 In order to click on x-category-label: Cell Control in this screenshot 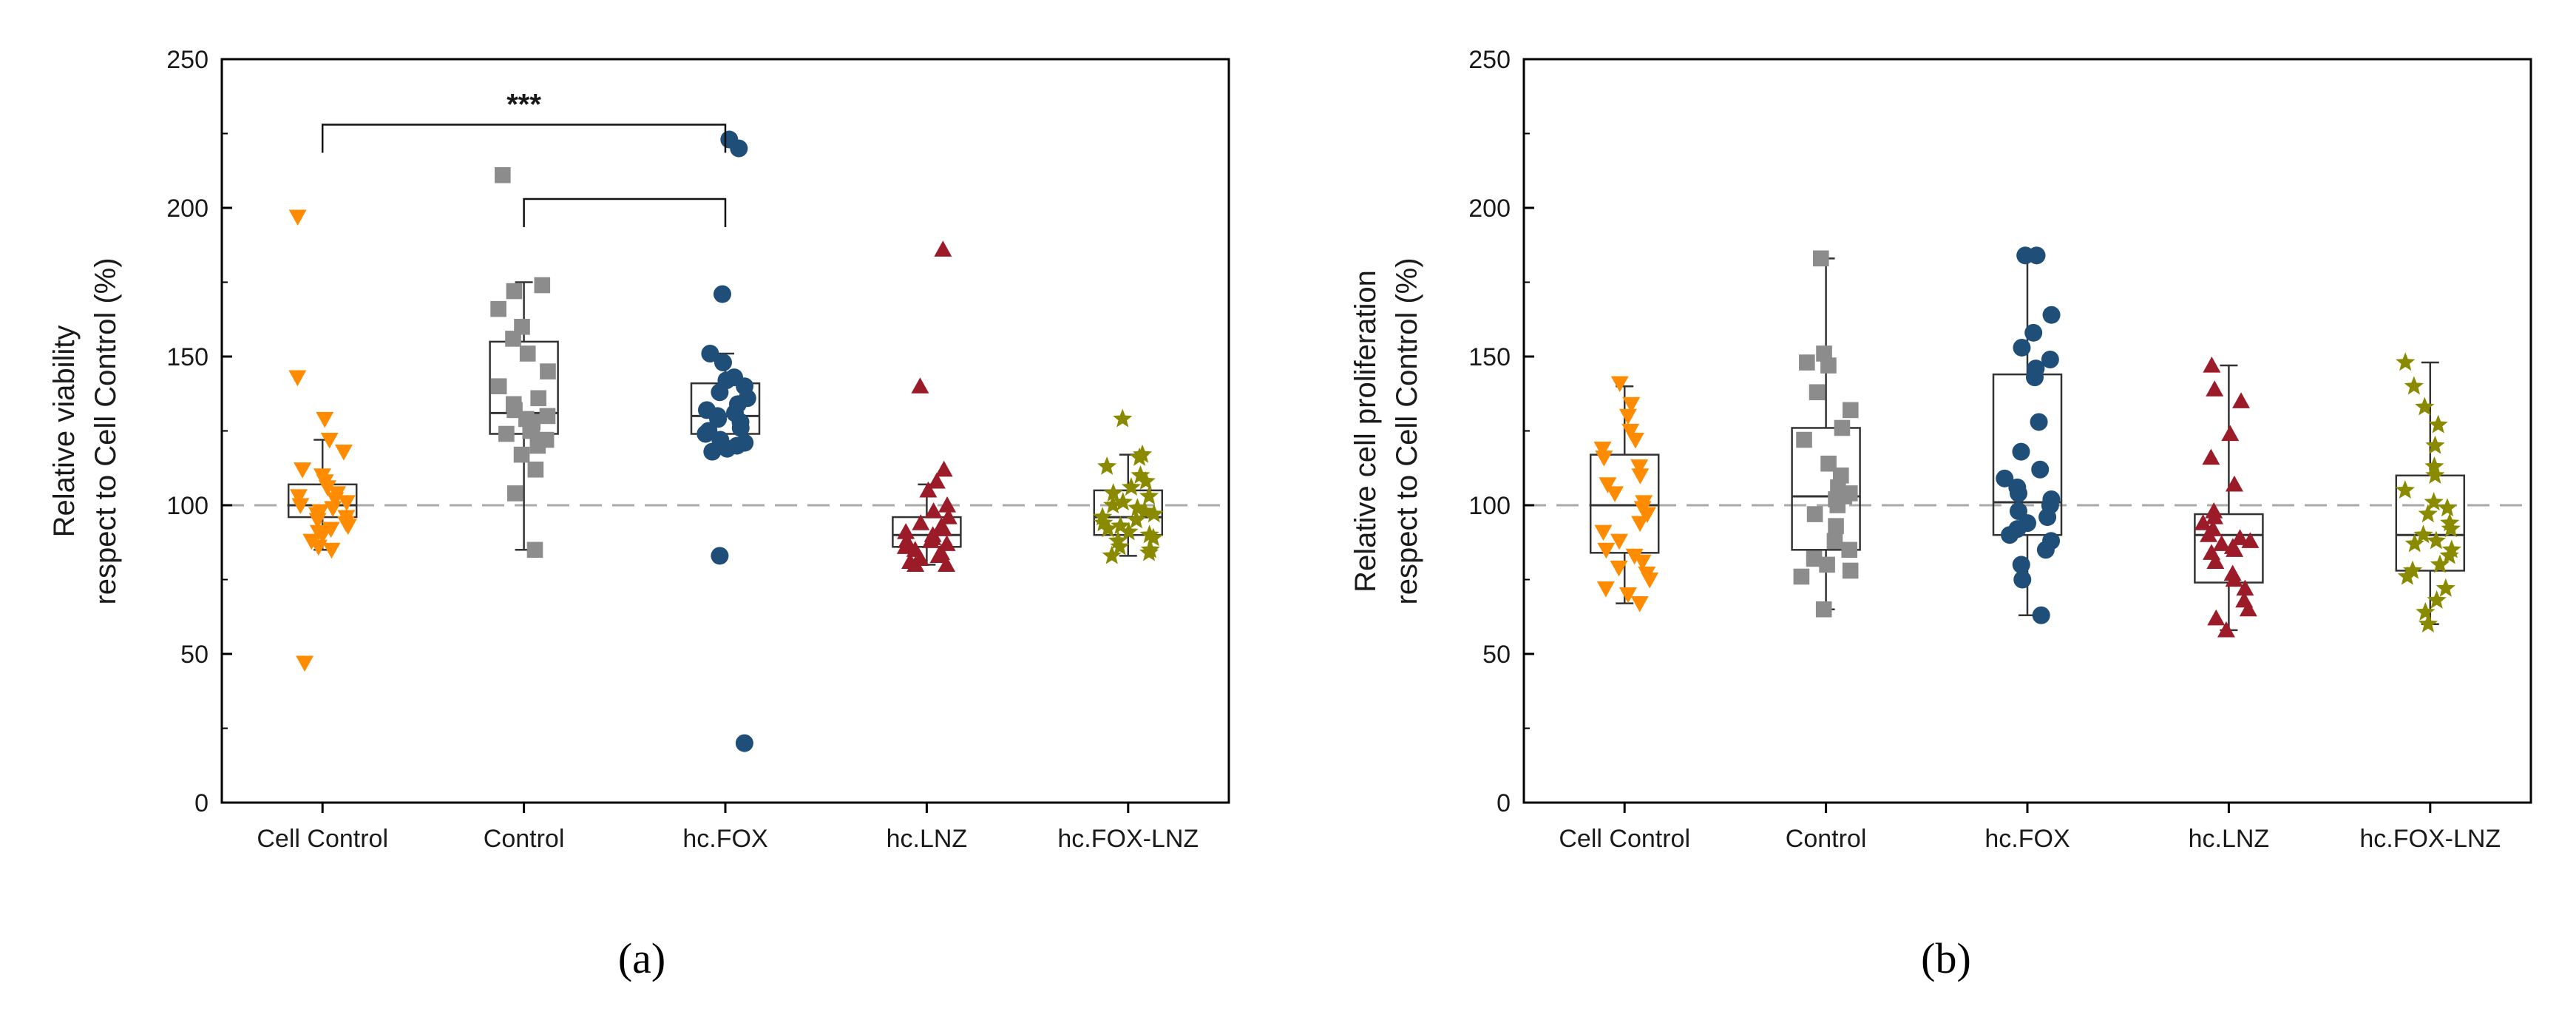, I will do `click(322, 839)`.